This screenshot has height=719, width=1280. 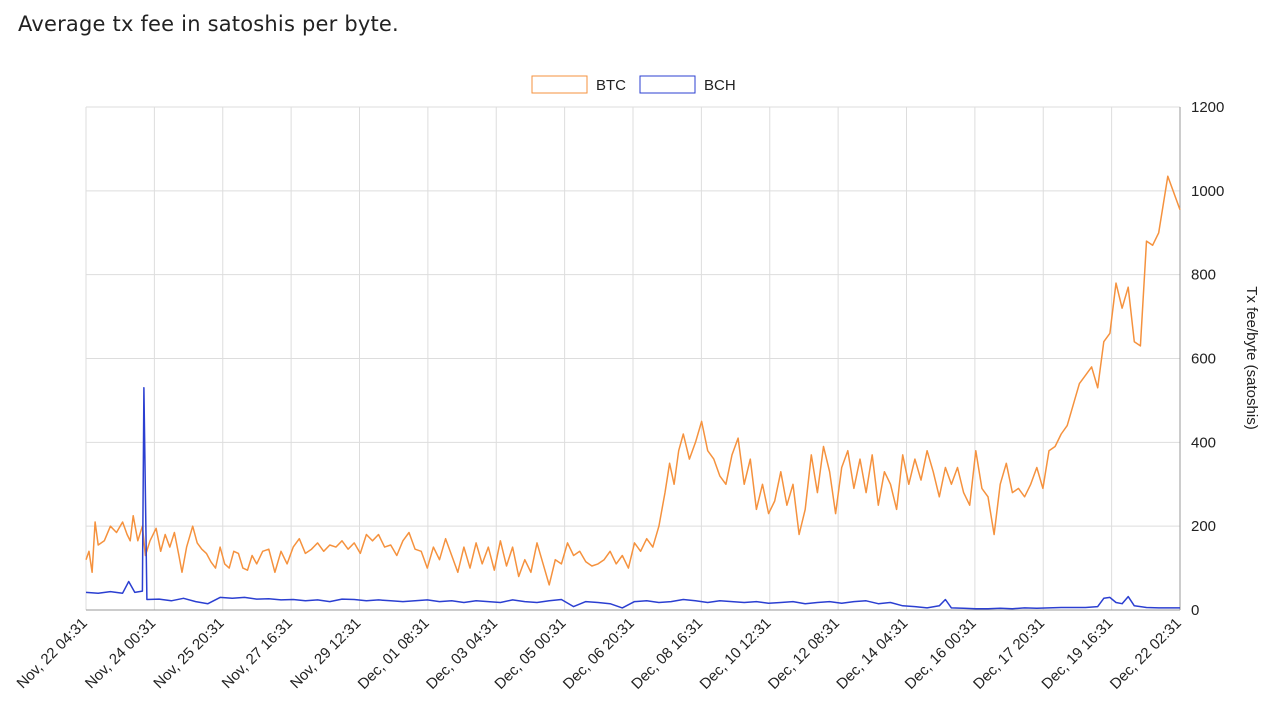 What do you see at coordinates (1203, 526) in the screenshot?
I see `y-tick-label: 200` at bounding box center [1203, 526].